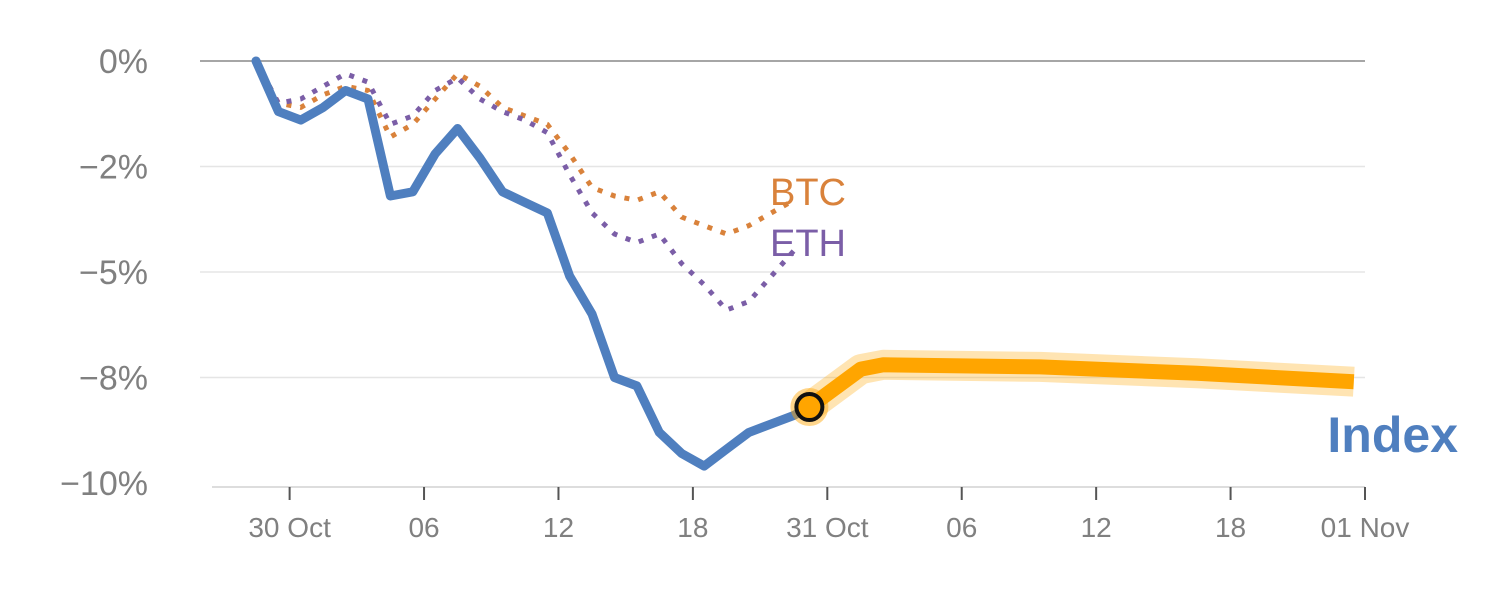 The image size is (1500, 600). I want to click on x-tick-label: 31 Oct, so click(827, 527).